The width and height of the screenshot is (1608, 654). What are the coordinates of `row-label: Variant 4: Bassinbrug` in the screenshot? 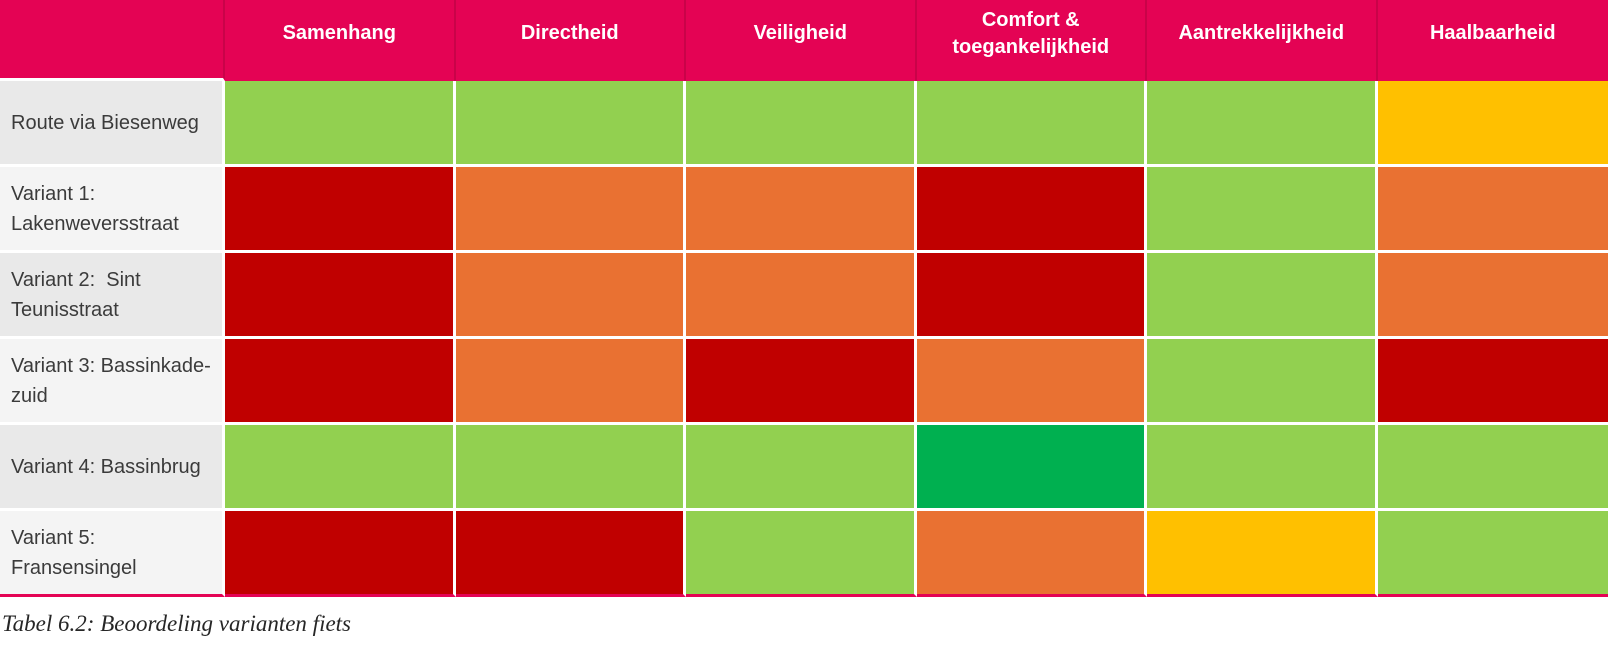 It's located at (112, 468).